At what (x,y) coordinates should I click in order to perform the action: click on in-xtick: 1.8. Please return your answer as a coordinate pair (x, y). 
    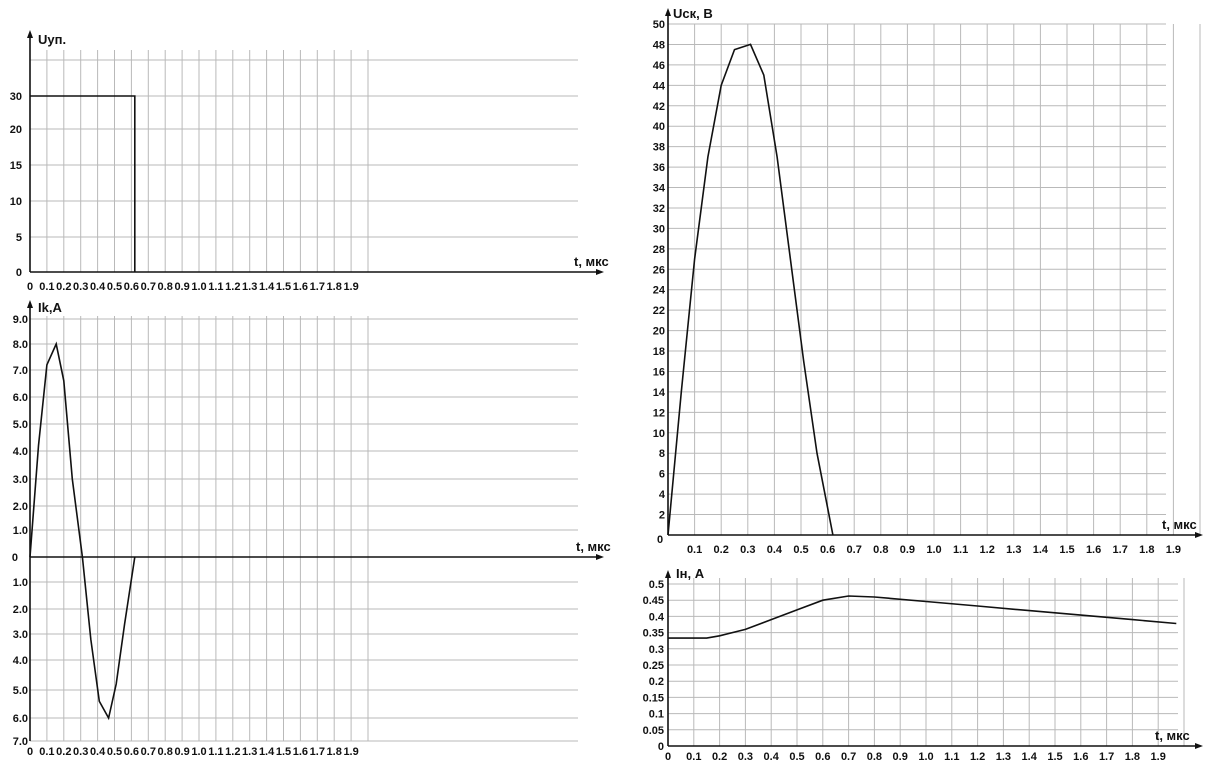
    Looking at the image, I should click on (1132, 757).